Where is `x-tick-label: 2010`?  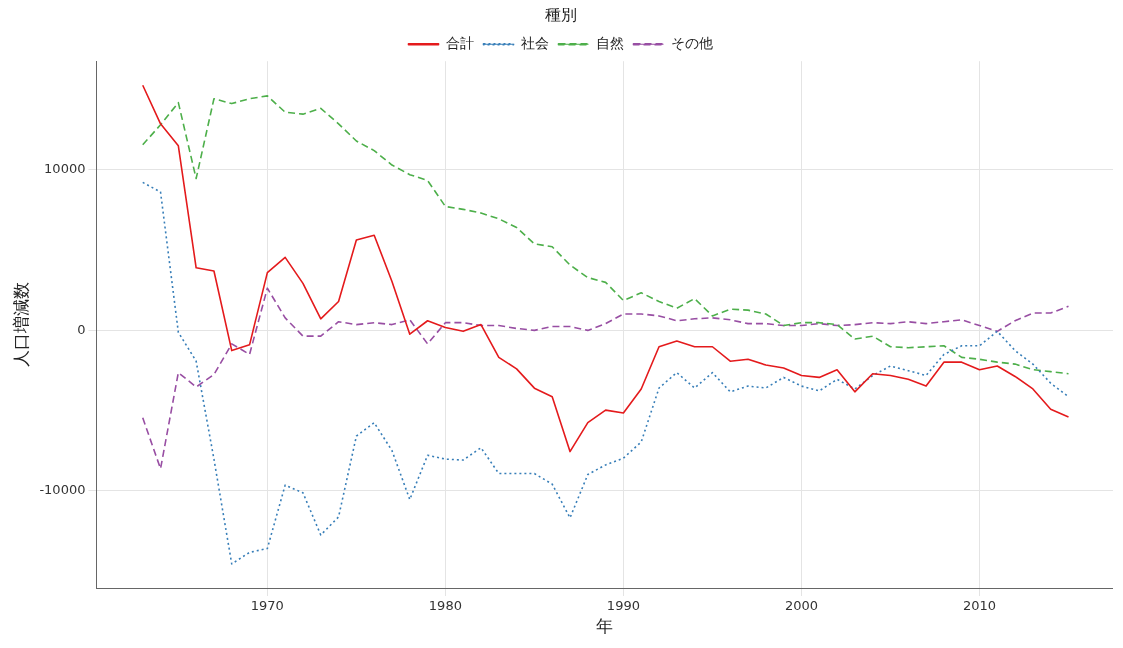
x-tick-label: 2010 is located at coordinates (979, 606).